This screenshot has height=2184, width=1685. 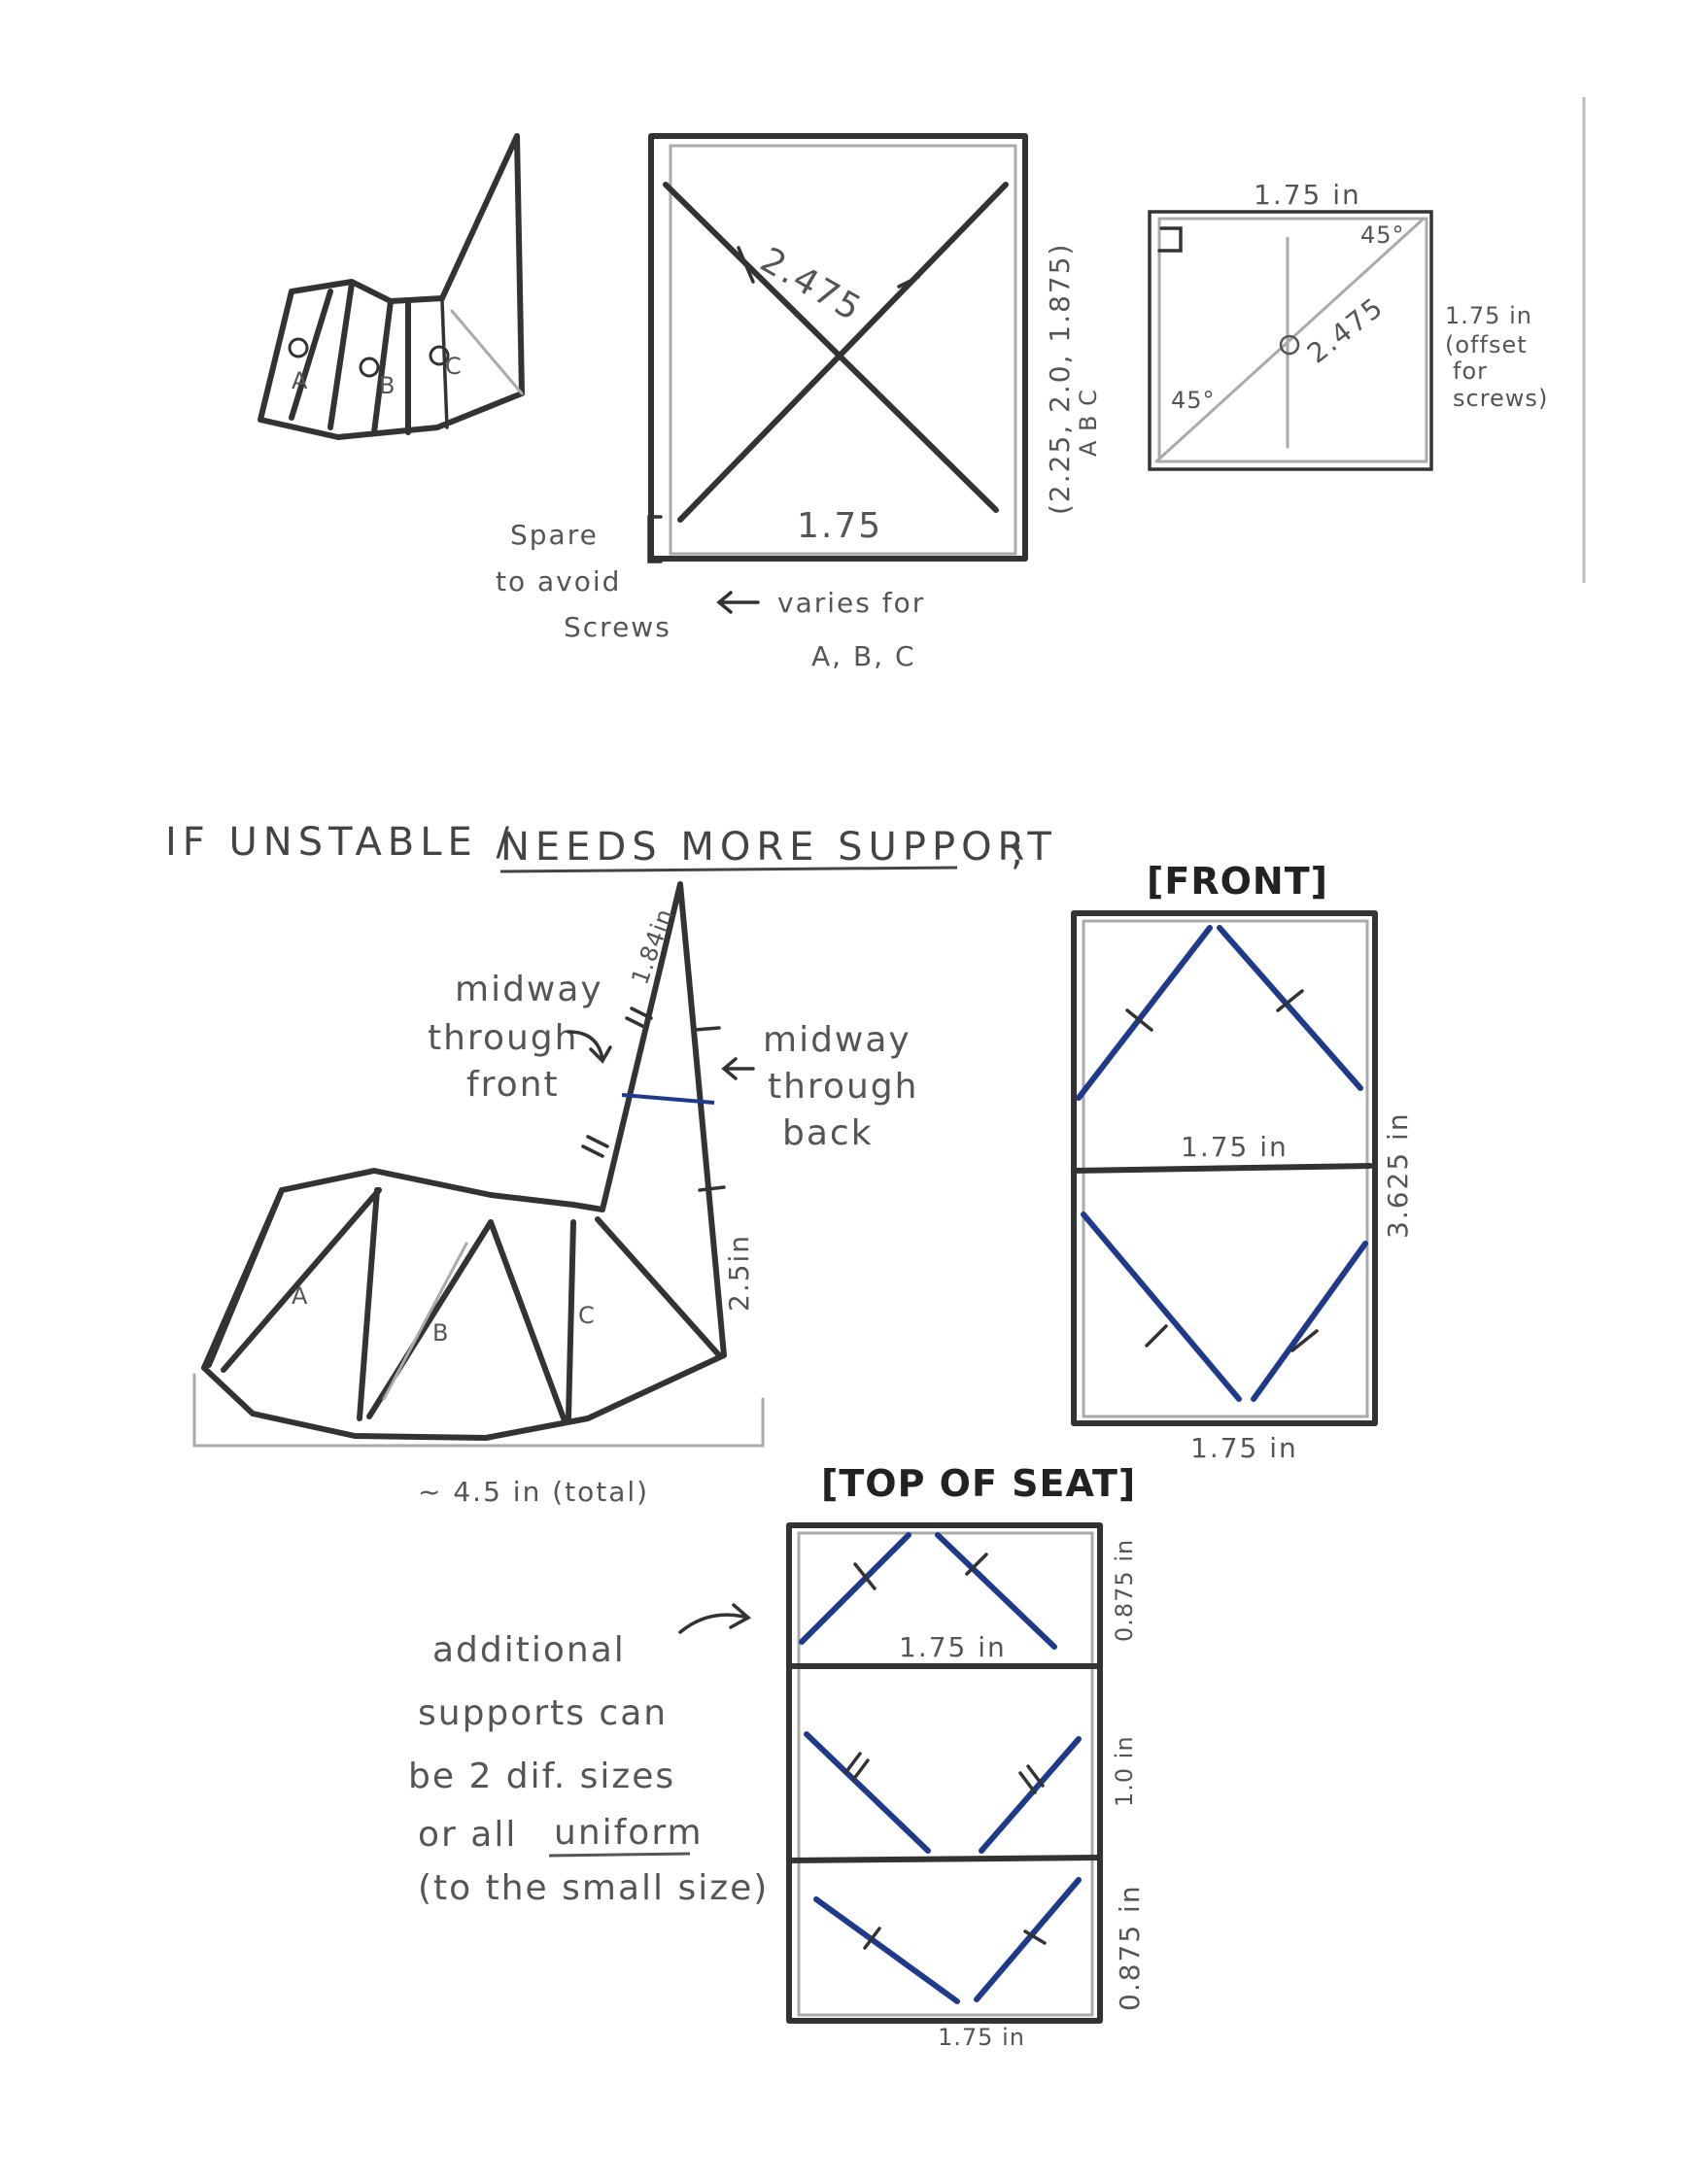 What do you see at coordinates (468, 1835) in the screenshot?
I see `note-line-4: or all` at bounding box center [468, 1835].